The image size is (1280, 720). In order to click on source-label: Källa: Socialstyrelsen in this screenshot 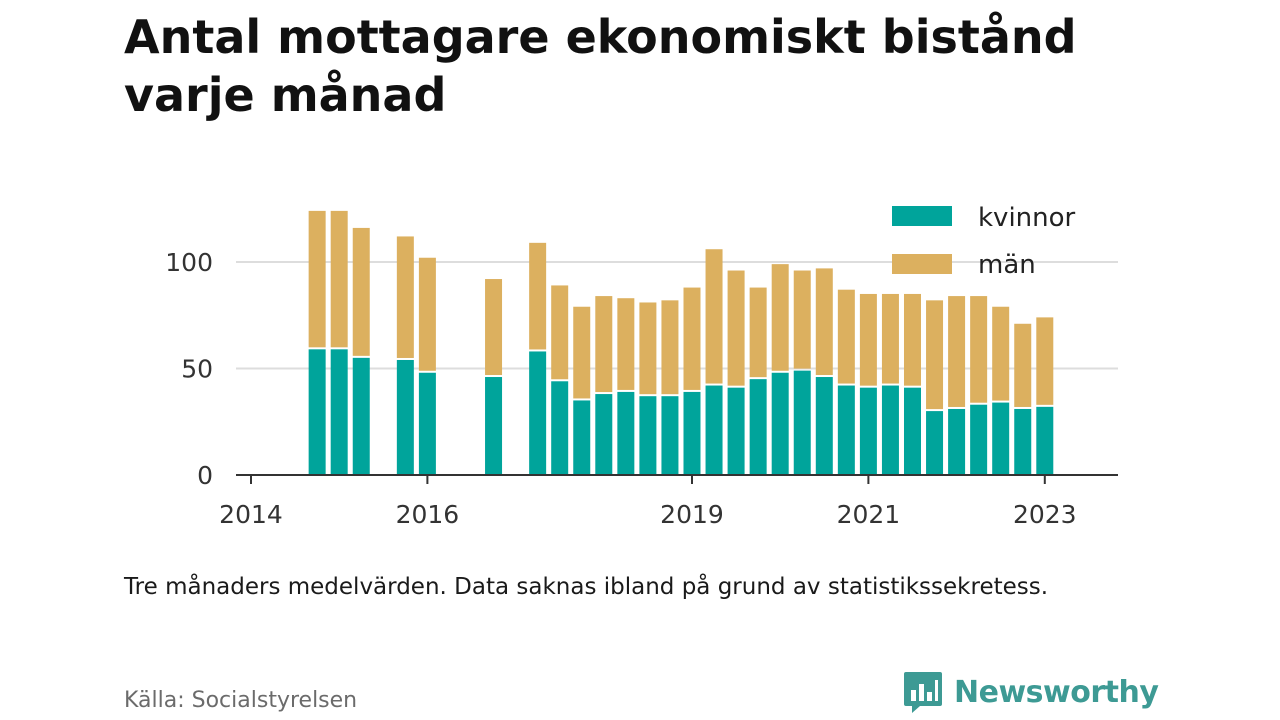, I will do `click(241, 700)`.